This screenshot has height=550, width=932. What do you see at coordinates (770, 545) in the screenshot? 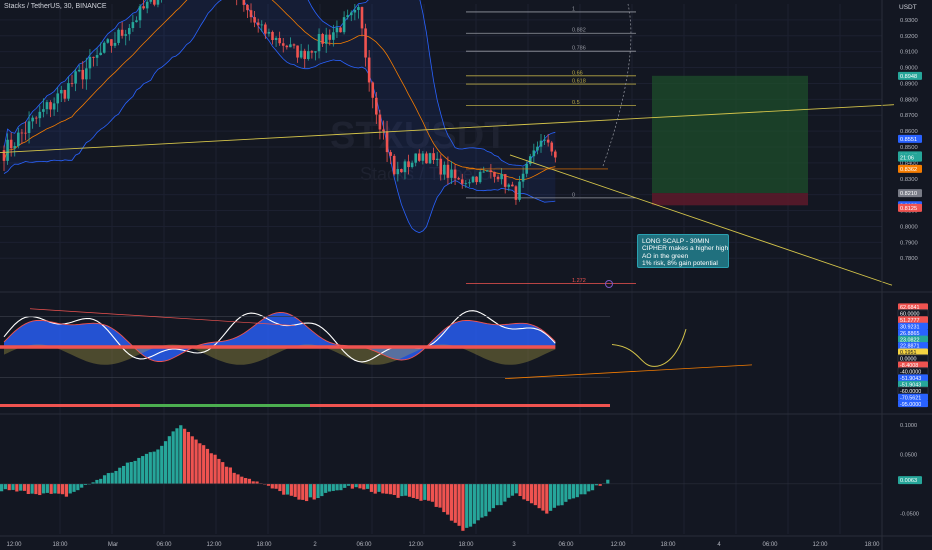
I see `time-tick-label: 06:00` at bounding box center [770, 545].